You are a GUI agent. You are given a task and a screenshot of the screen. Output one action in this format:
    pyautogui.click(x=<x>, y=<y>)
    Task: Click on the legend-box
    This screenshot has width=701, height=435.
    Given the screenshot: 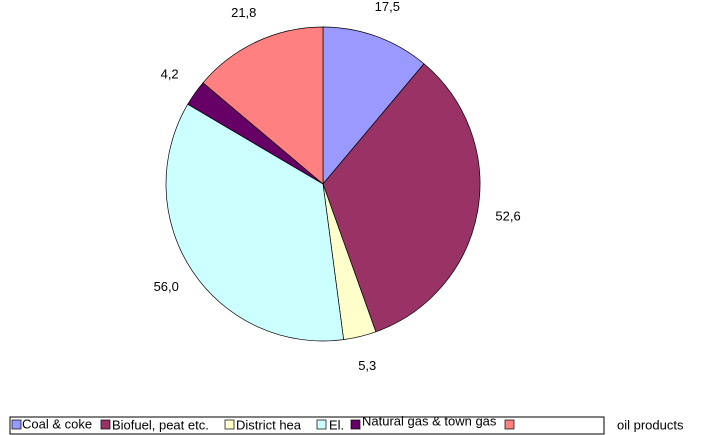 What is the action you would take?
    pyautogui.click(x=307, y=425)
    